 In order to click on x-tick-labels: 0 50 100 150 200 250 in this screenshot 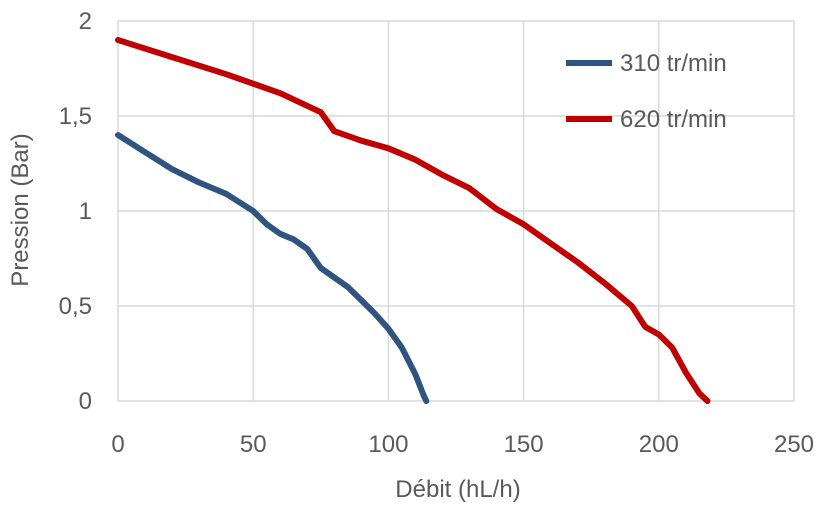, I will do `click(462, 444)`.